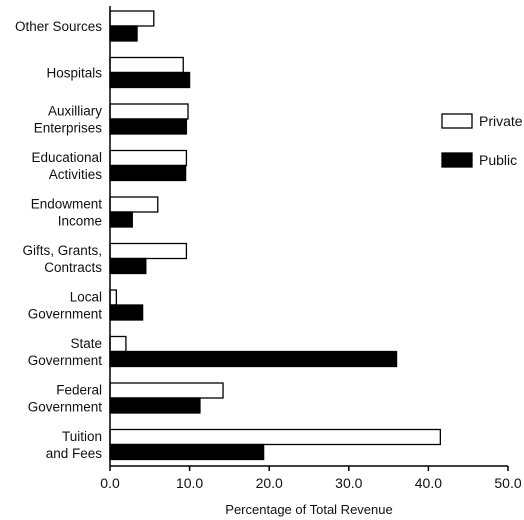 Image resolution: width=524 pixels, height=520 pixels. I want to click on category-label: Enterprises, so click(68, 128).